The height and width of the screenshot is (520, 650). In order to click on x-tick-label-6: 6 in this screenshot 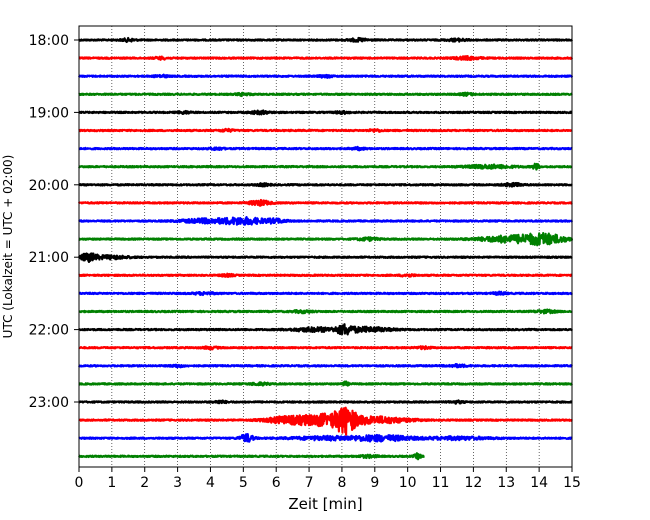, I will do `click(276, 483)`.